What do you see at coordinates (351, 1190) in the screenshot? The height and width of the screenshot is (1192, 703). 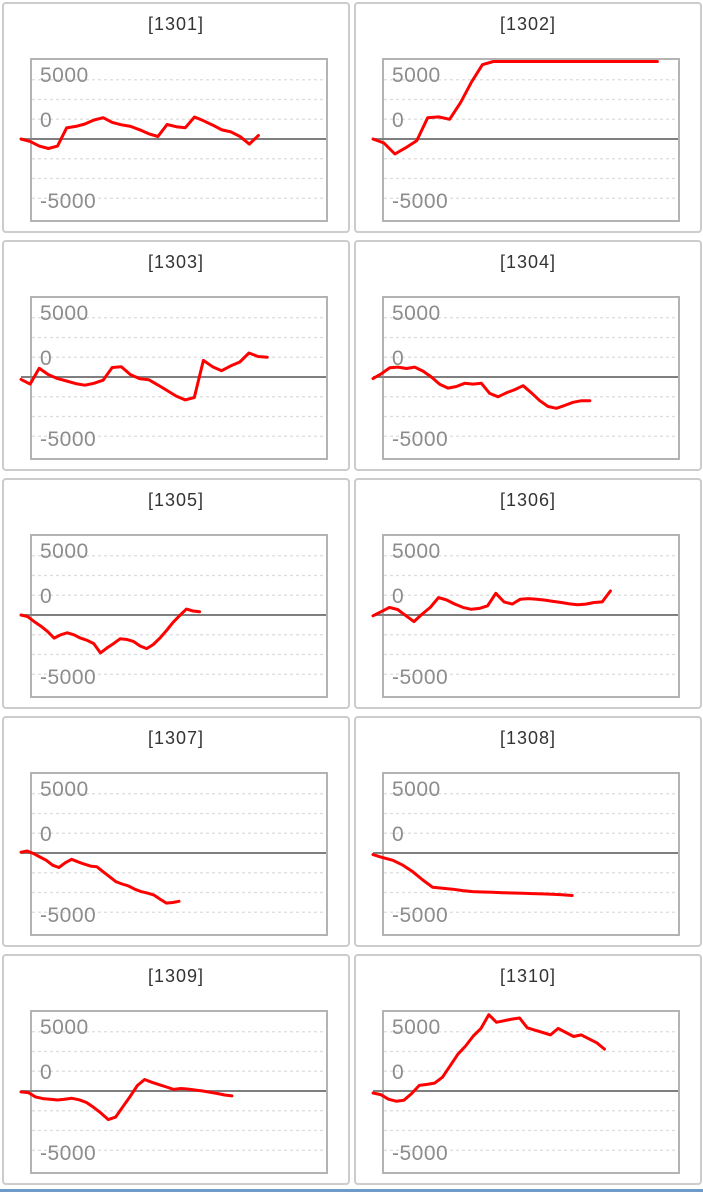 I see `footer-divider` at bounding box center [351, 1190].